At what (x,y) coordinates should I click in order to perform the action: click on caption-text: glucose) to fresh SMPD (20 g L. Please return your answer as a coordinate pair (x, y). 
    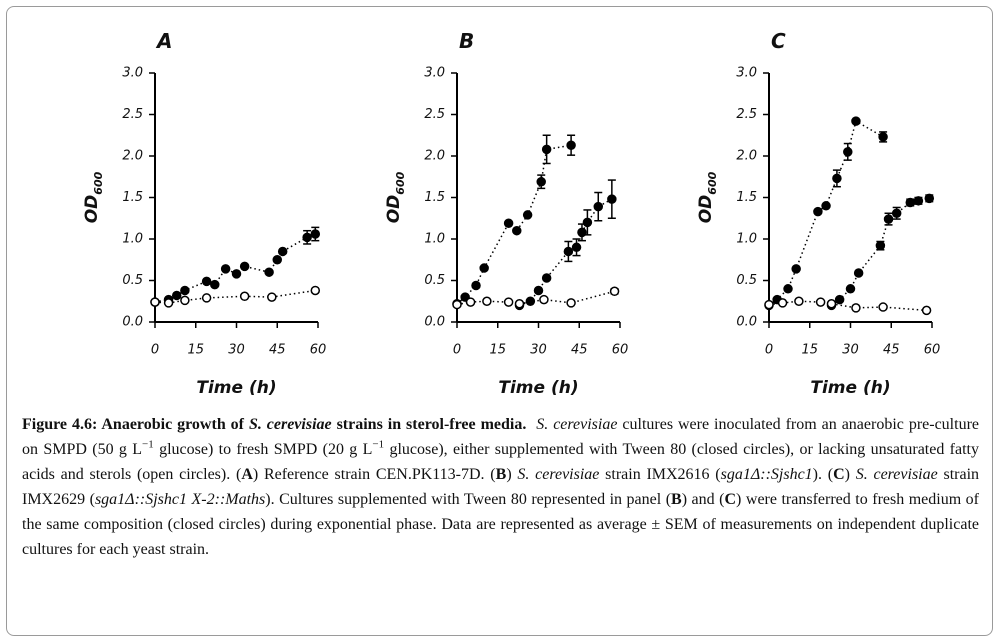
    Looking at the image, I should click on (263, 449).